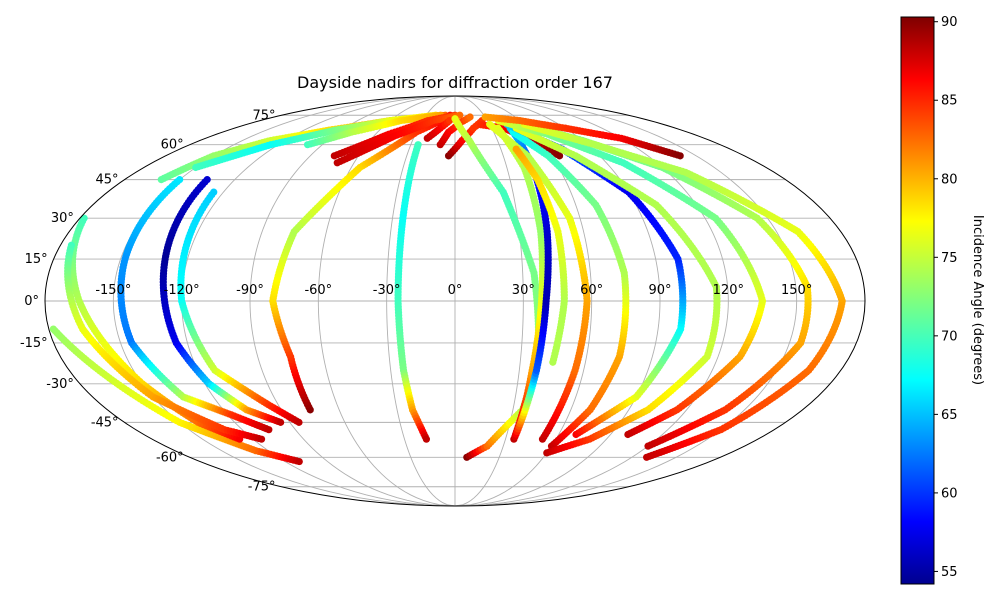 Image resolution: width=1000 pixels, height=600 pixels. I want to click on x-tick-label: -60°, so click(318, 290).